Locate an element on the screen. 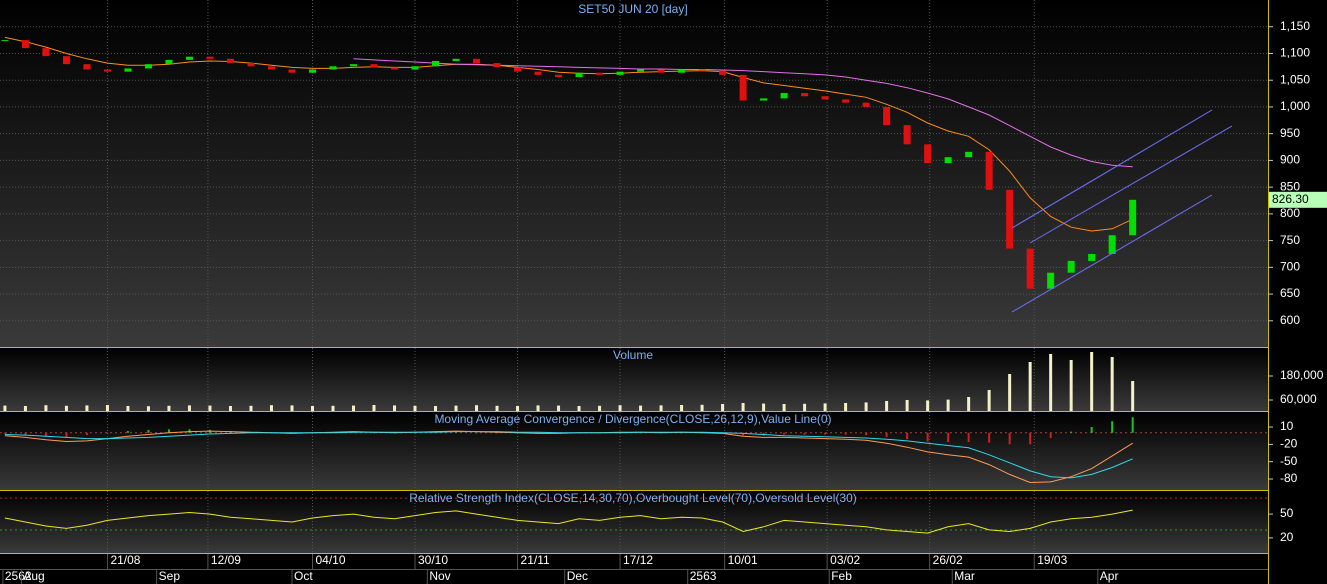 The width and height of the screenshot is (1327, 584). panel-title: Volume is located at coordinates (633, 355).